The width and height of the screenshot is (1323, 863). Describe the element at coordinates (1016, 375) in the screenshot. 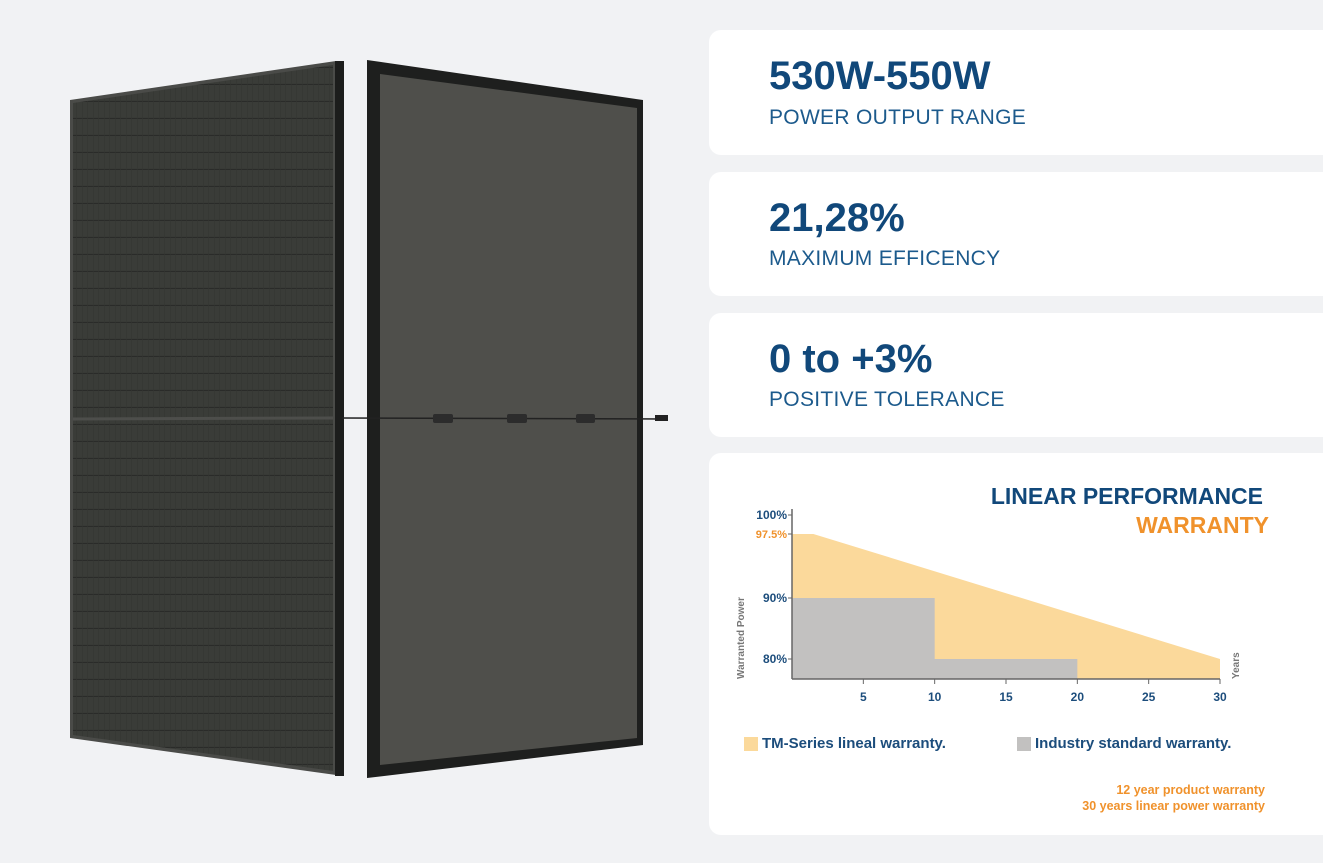

I see `stat-card-tolerance: 0 to +3% POSITIVE TOLERANCE` at that location.